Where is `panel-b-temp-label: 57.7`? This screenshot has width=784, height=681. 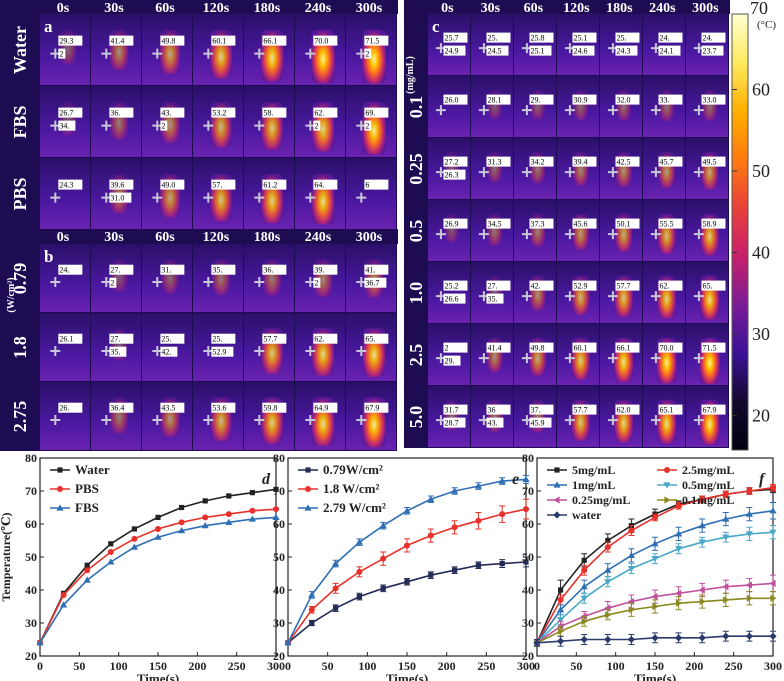 panel-b-temp-label: 57.7 is located at coordinates (270, 339).